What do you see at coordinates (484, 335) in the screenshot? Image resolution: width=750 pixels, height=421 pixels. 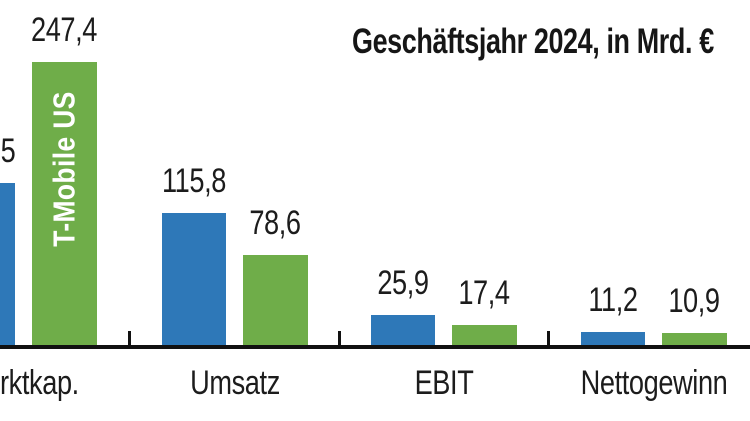 I see `bar-ebit-green` at bounding box center [484, 335].